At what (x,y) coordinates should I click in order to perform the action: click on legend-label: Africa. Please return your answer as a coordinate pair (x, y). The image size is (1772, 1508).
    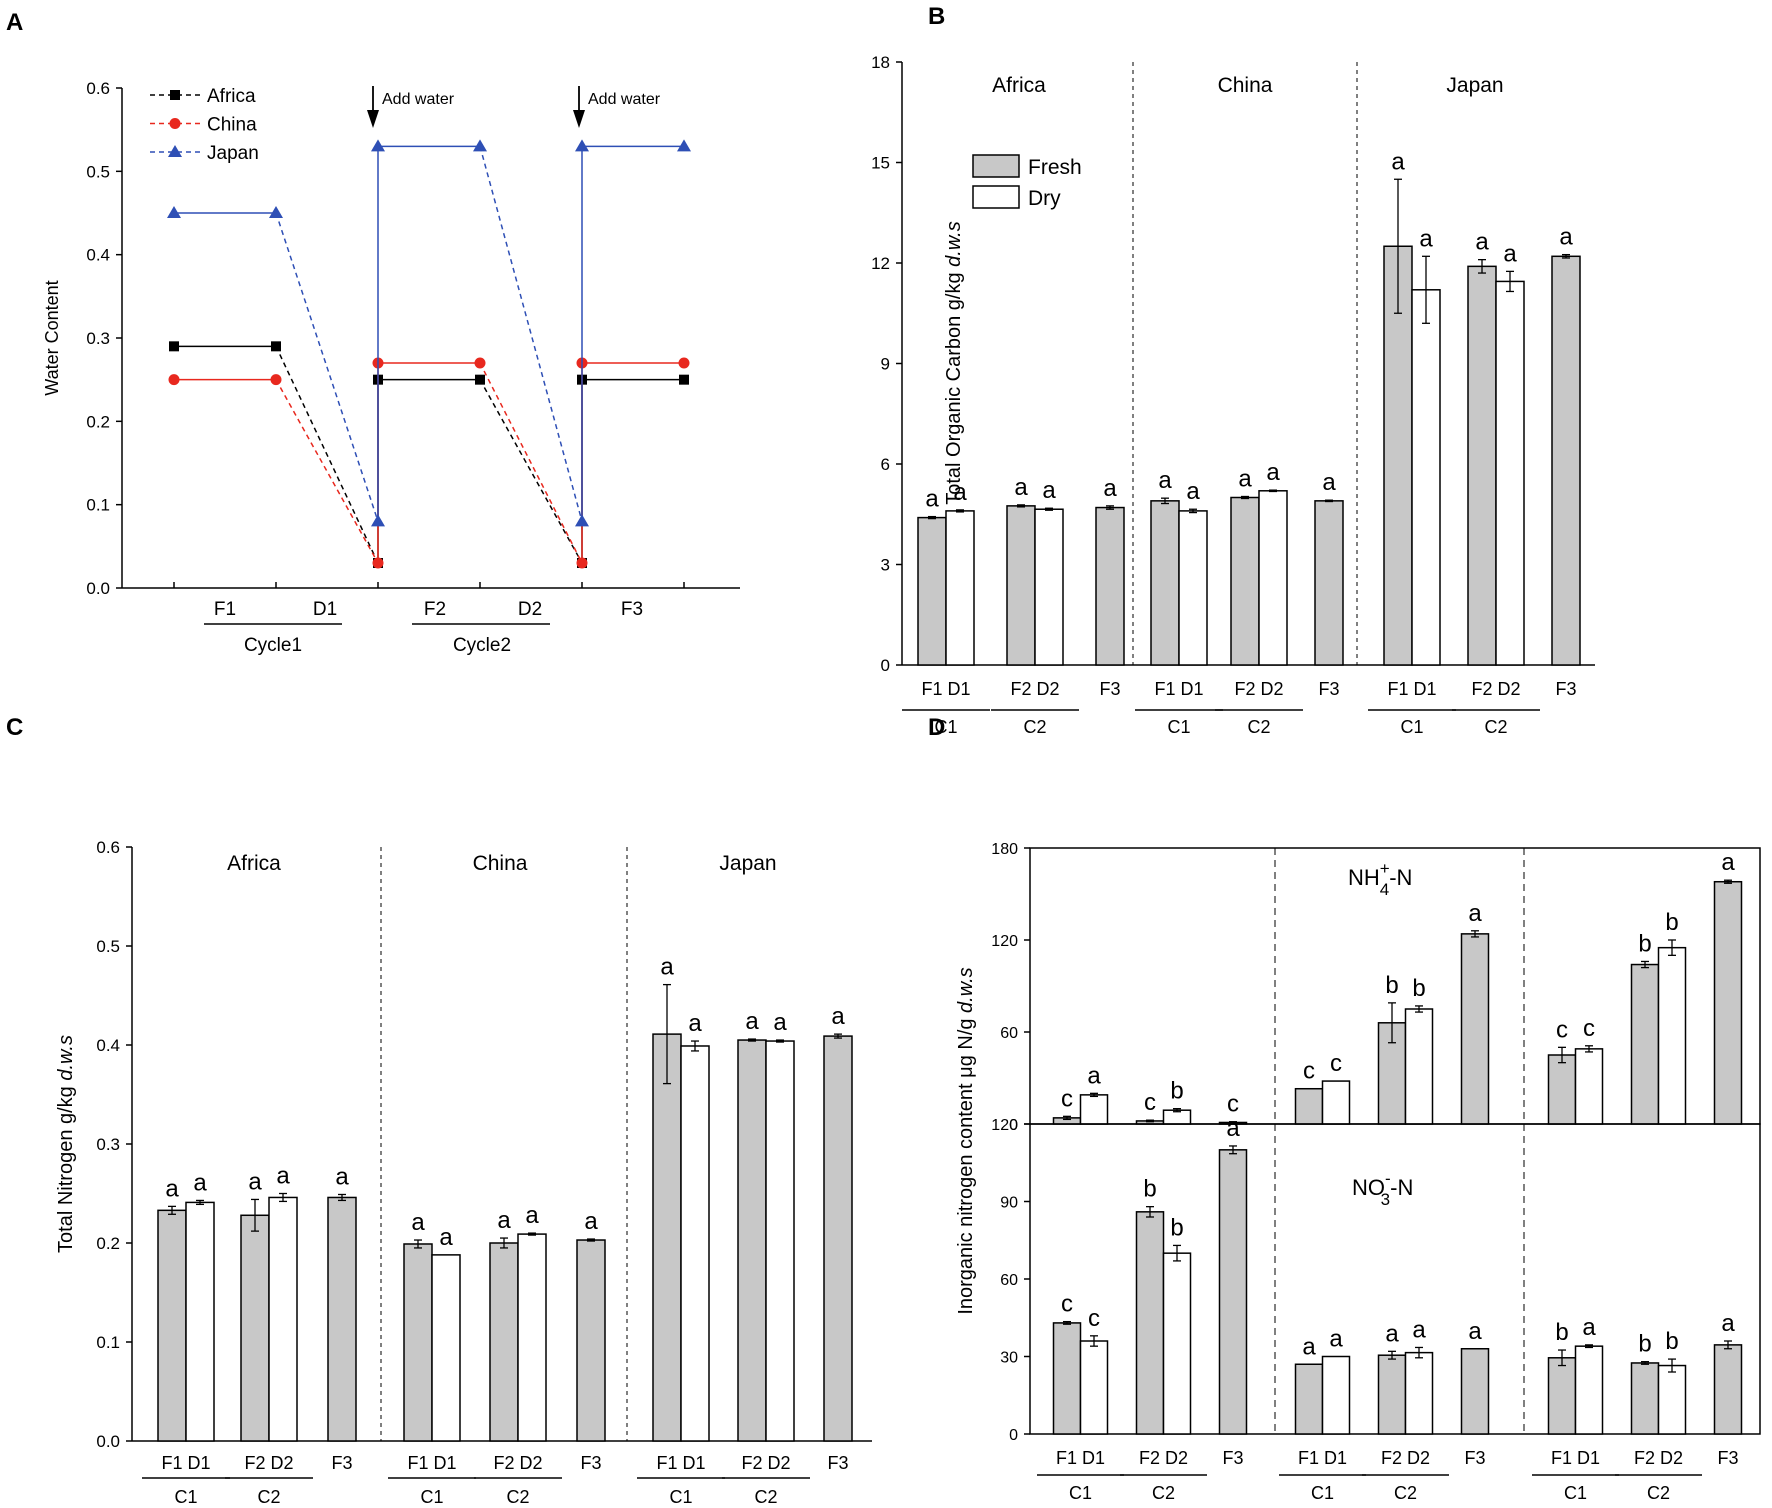
    Looking at the image, I should click on (231, 96).